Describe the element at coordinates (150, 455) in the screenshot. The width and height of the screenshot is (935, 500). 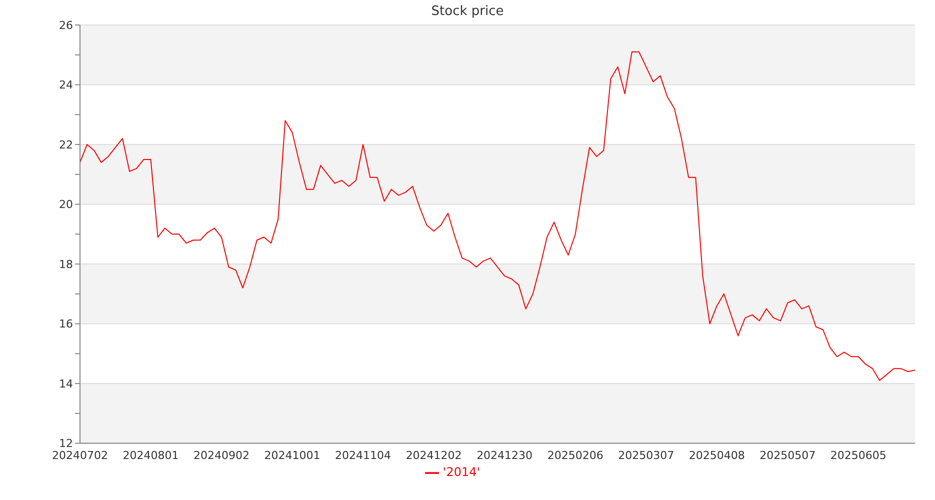
I see `x-tick-label: 20240801` at that location.